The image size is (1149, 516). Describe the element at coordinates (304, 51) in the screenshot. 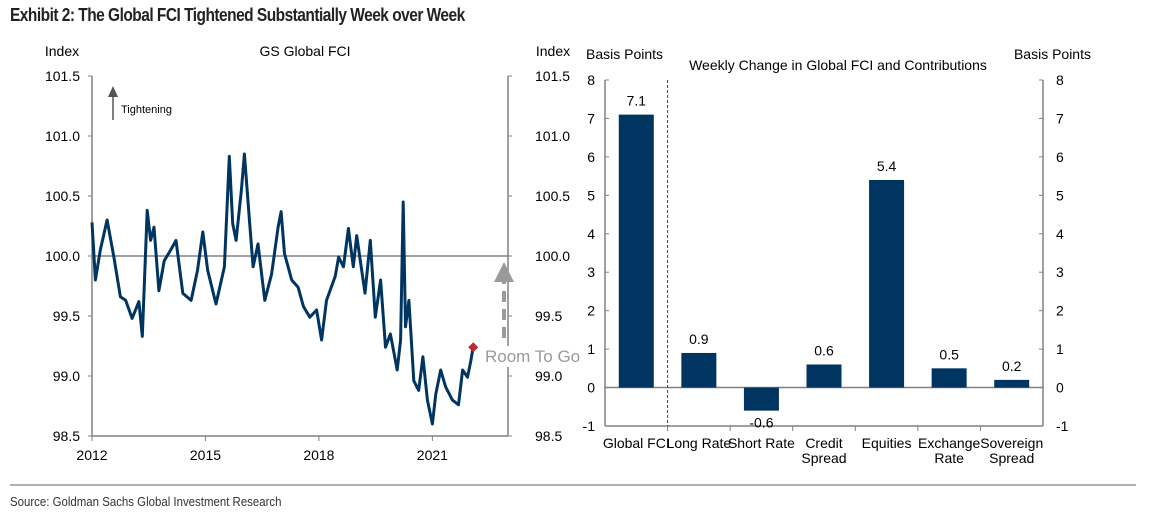

I see `line-chart-title: GS Global FCI` at that location.